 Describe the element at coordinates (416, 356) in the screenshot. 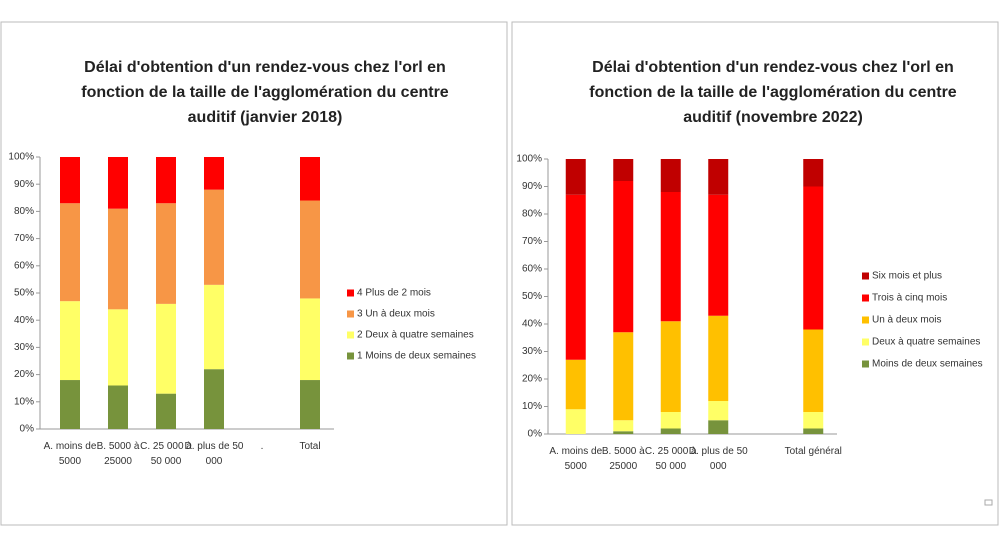

I see `legend-label: 1 Moins de deux semaines` at that location.